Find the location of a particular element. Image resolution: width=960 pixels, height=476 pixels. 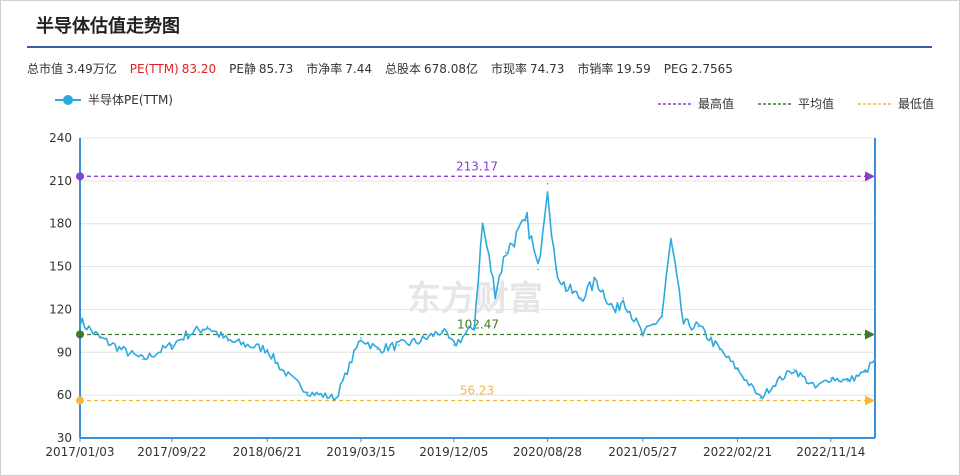

y-tick-label: 240 is located at coordinates (60, 138).